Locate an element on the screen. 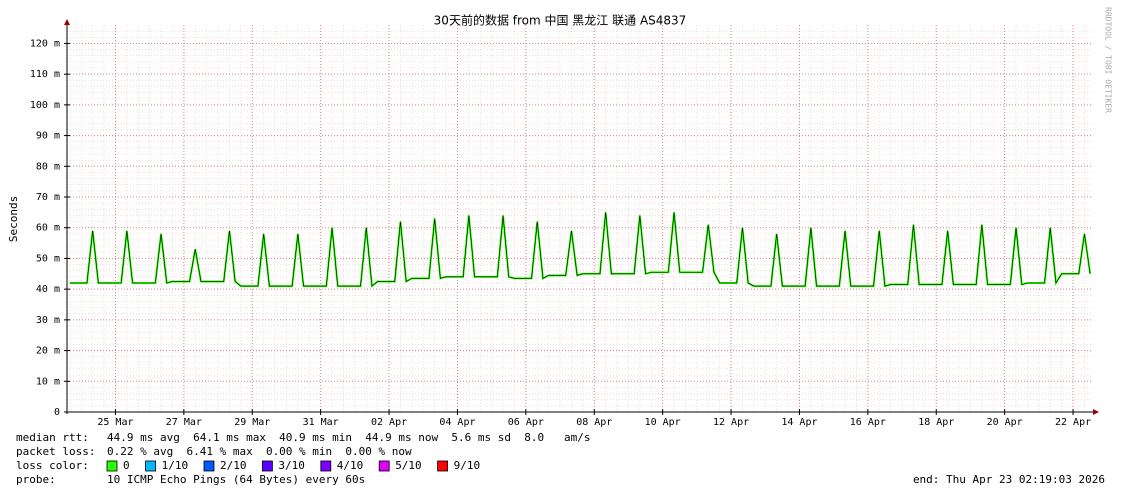 The height and width of the screenshot is (494, 1121). loss-color-label: 3/10 is located at coordinates (291, 465).